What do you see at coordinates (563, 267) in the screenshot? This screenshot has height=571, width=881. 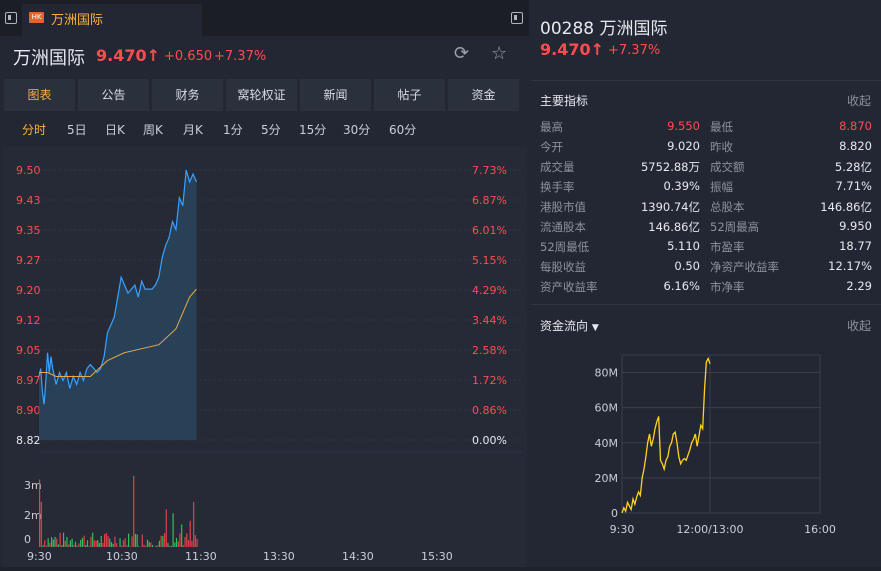 I see `metric-label: 每股收益` at bounding box center [563, 267].